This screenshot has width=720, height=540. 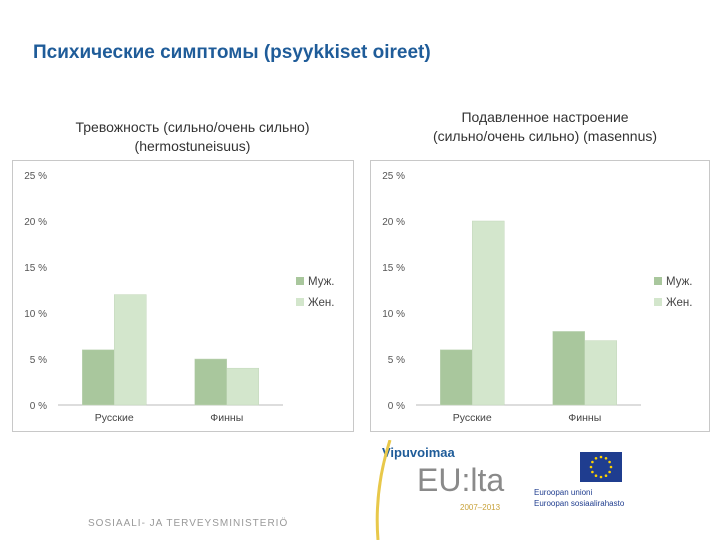 What do you see at coordinates (192, 127) in the screenshot?
I see `chart1-title-line1: Тревожность (сильно/очень сильно)` at bounding box center [192, 127].